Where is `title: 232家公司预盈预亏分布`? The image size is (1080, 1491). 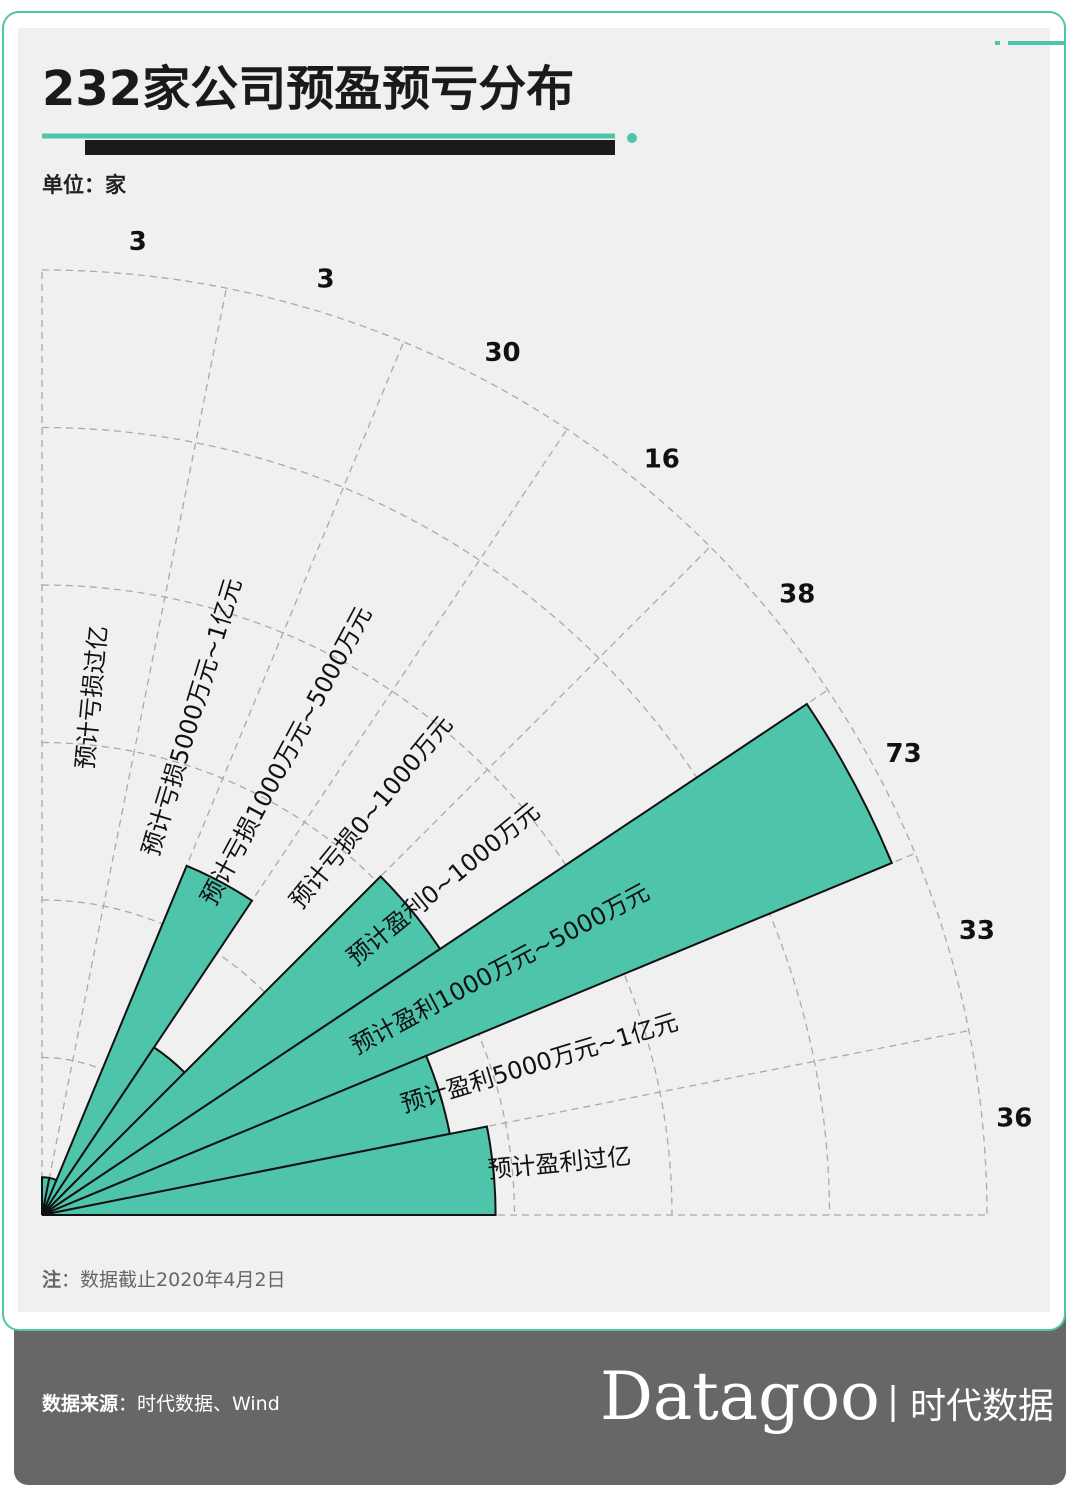
title: 232家公司预盈预亏分布 is located at coordinates (308, 89).